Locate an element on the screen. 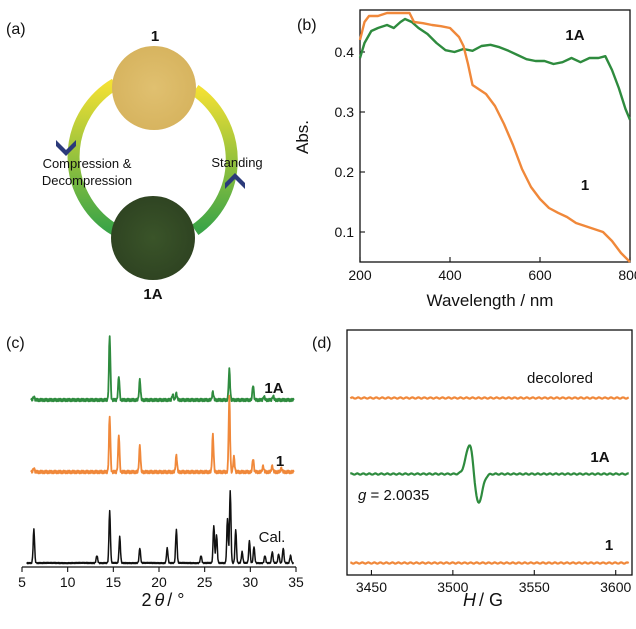 This screenshot has height=629, width=636. g-rest: = 2.0035 is located at coordinates (397, 495).